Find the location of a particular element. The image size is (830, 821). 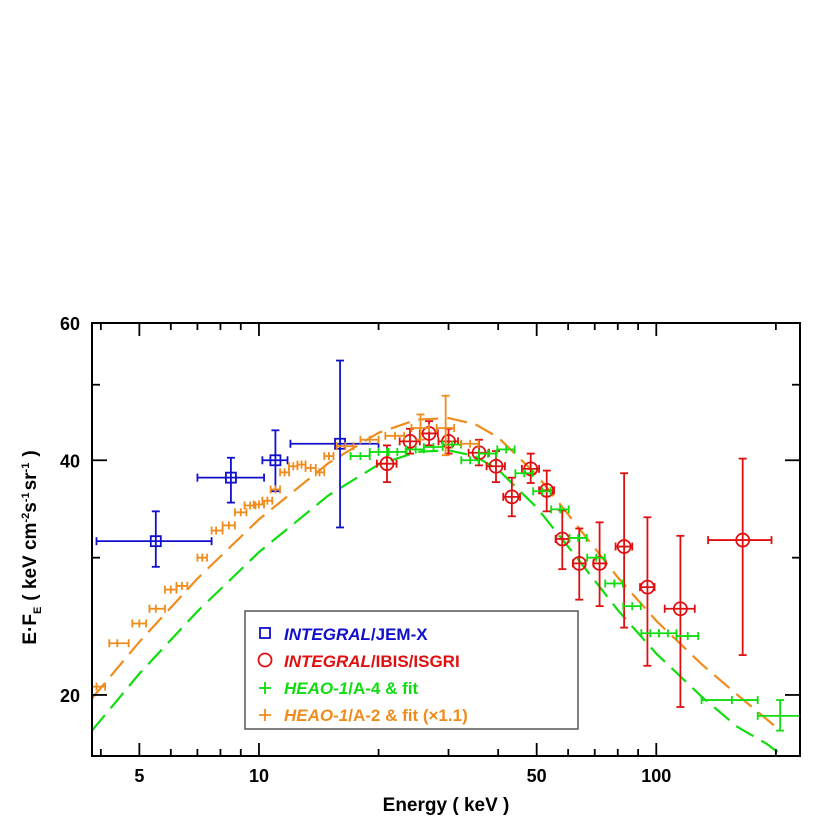

legend-symbols is located at coordinates (265, 674).